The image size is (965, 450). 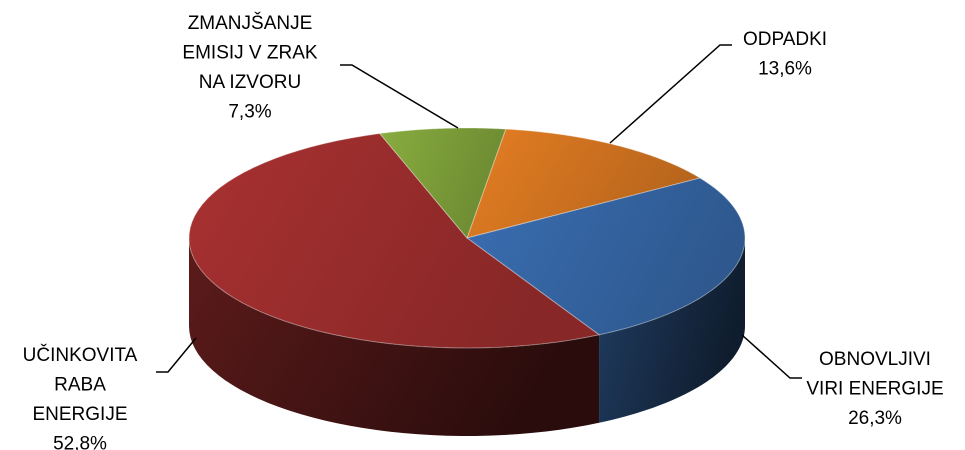 What do you see at coordinates (874, 374) in the screenshot?
I see `slice-label: OBNOVLJIVI VIRI ENERGIJE` at bounding box center [874, 374].